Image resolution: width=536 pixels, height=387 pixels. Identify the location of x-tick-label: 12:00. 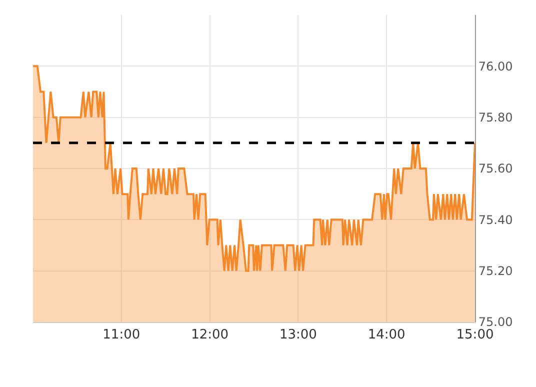
(210, 335).